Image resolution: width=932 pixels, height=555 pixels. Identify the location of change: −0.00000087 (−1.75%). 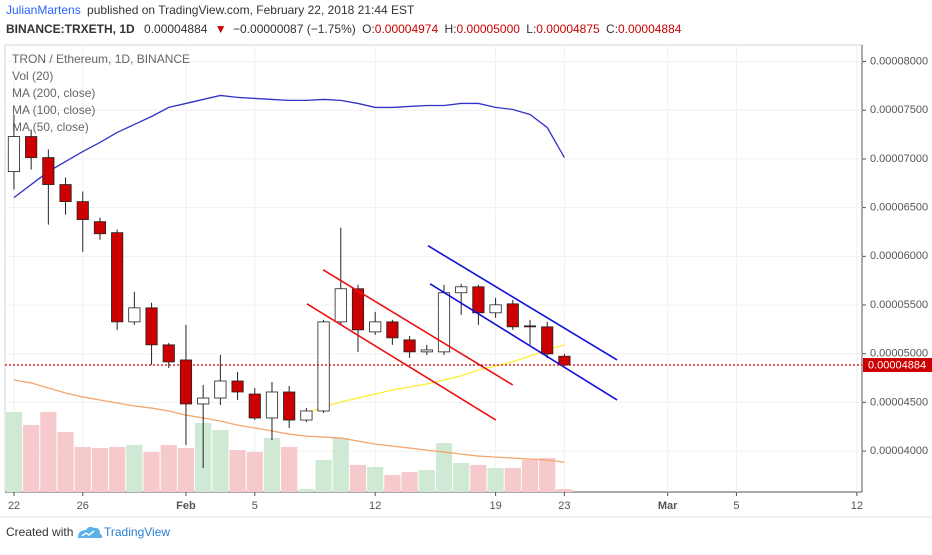
(294, 29).